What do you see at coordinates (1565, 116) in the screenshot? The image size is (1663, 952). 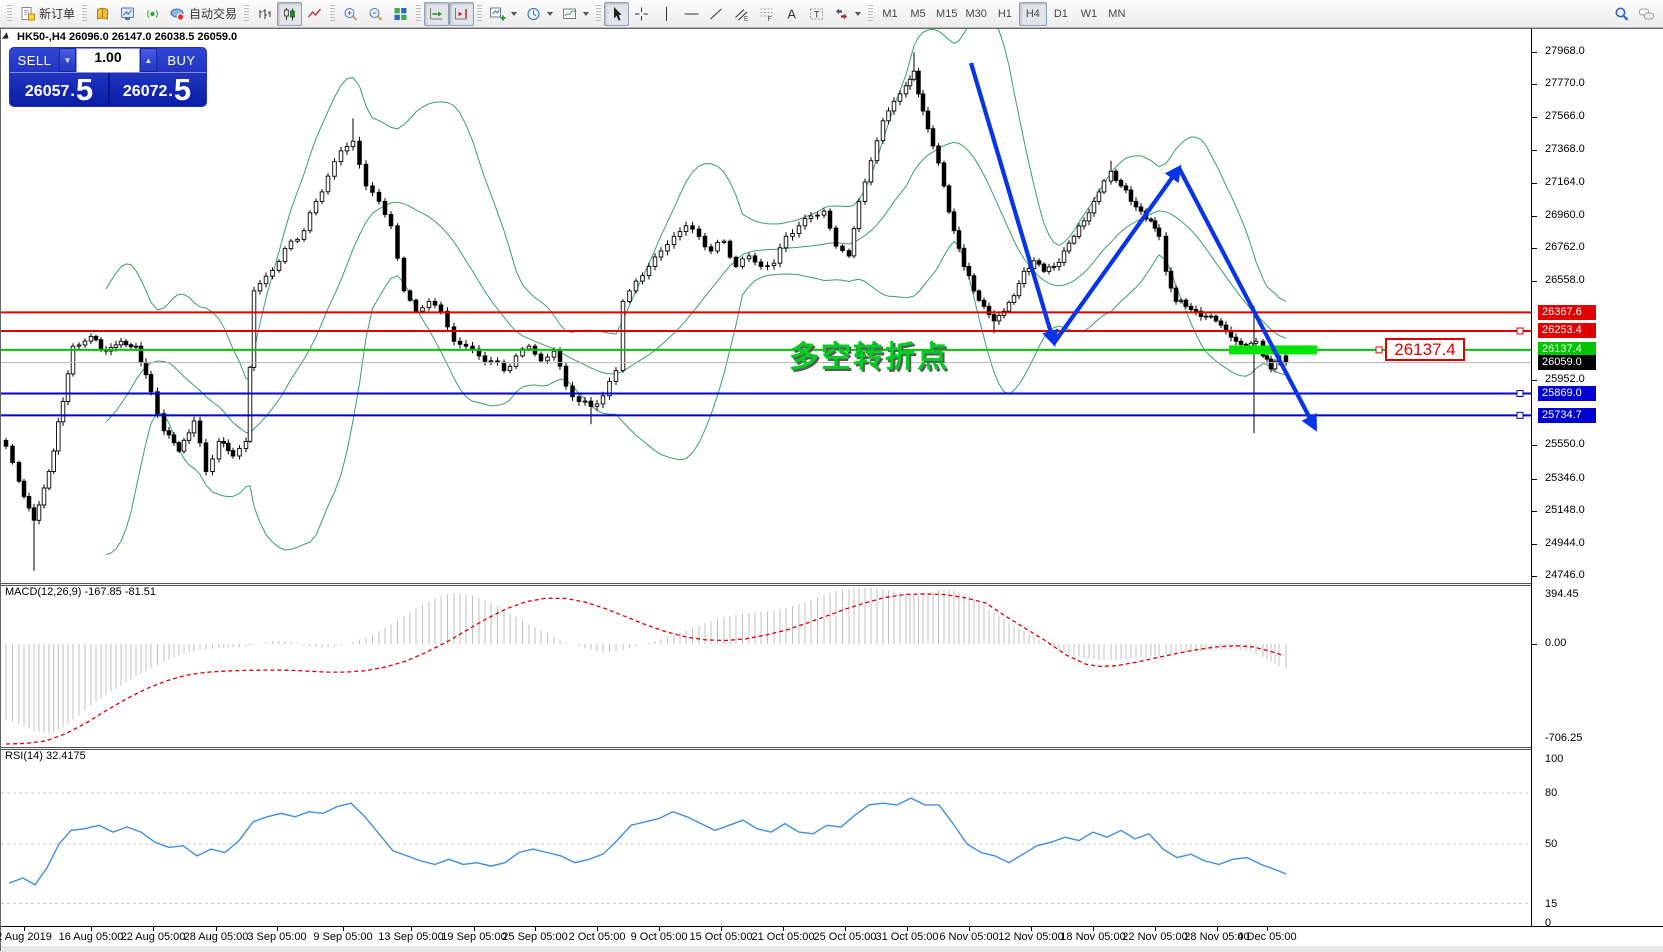 I see `y-axis-tick: 27566.0` at bounding box center [1565, 116].